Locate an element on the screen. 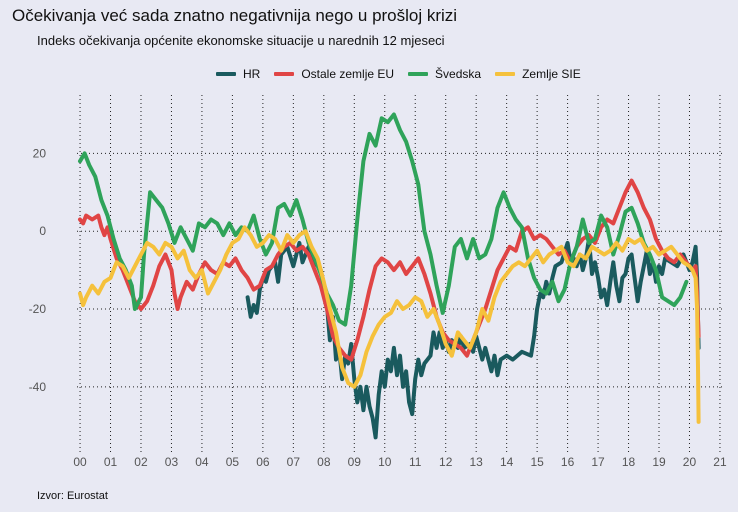 Image resolution: width=738 pixels, height=512 pixels. legend-item-hr: HR is located at coordinates (238, 74).